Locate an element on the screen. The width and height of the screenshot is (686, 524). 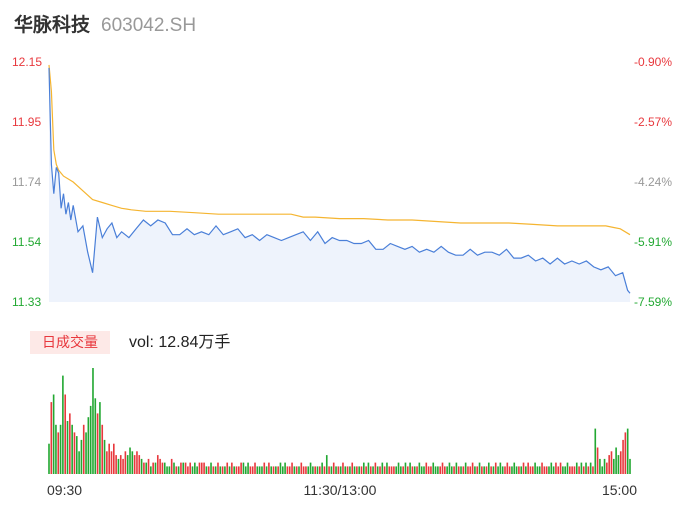
price-tick-label: 12.15 is located at coordinates (27, 62).